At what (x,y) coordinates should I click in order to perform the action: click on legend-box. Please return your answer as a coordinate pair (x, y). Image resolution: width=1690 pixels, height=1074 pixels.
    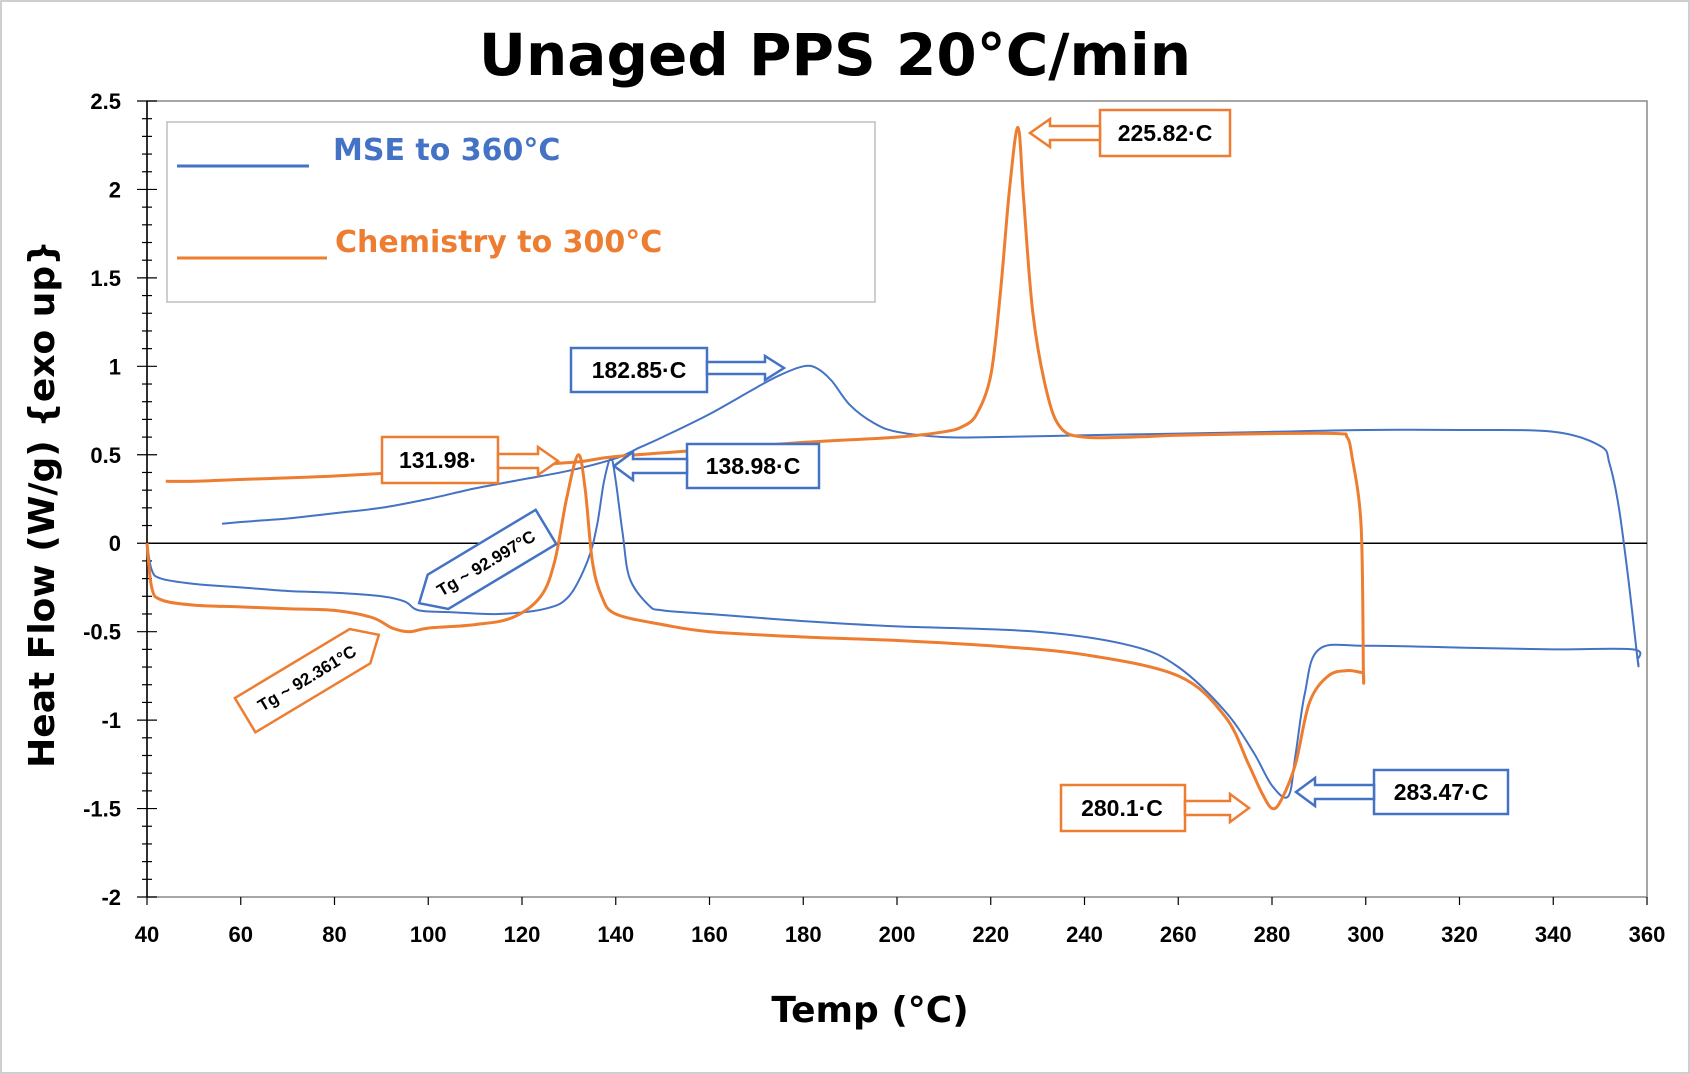
    Looking at the image, I should click on (521, 212).